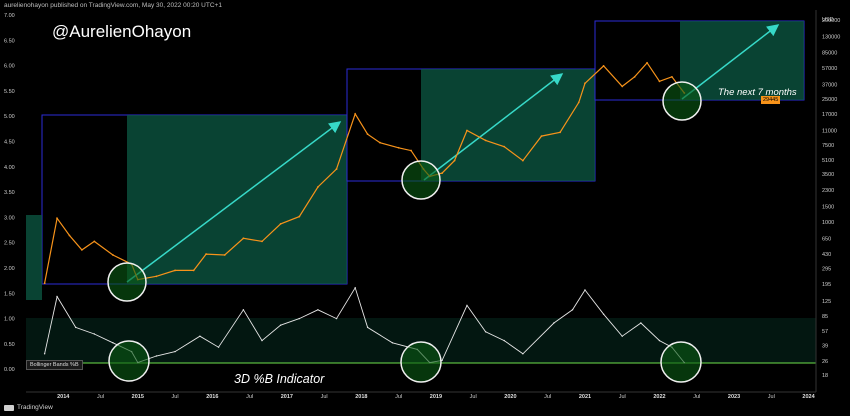 This screenshot has height=416, width=850. Describe the element at coordinates (828, 161) in the screenshot. I see `right-axis-tick: 5100` at that location.